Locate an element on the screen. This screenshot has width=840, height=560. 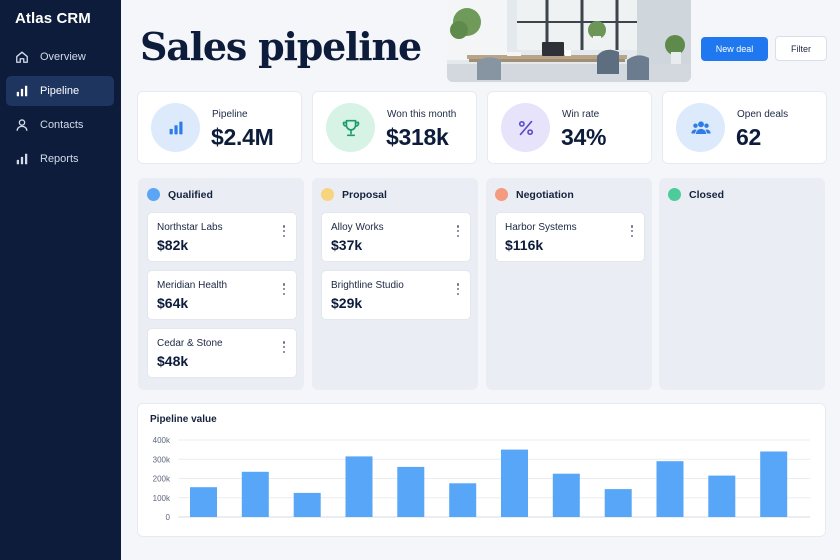
column-title: Proposal is located at coordinates (364, 194).